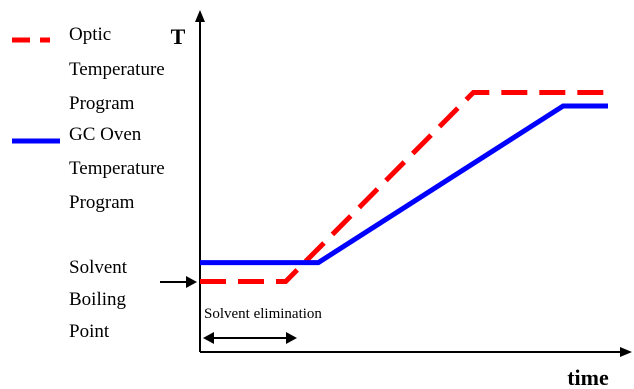 The image size is (634, 389). I want to click on solvent-elimination-arrowhead-right, so click(291, 338).